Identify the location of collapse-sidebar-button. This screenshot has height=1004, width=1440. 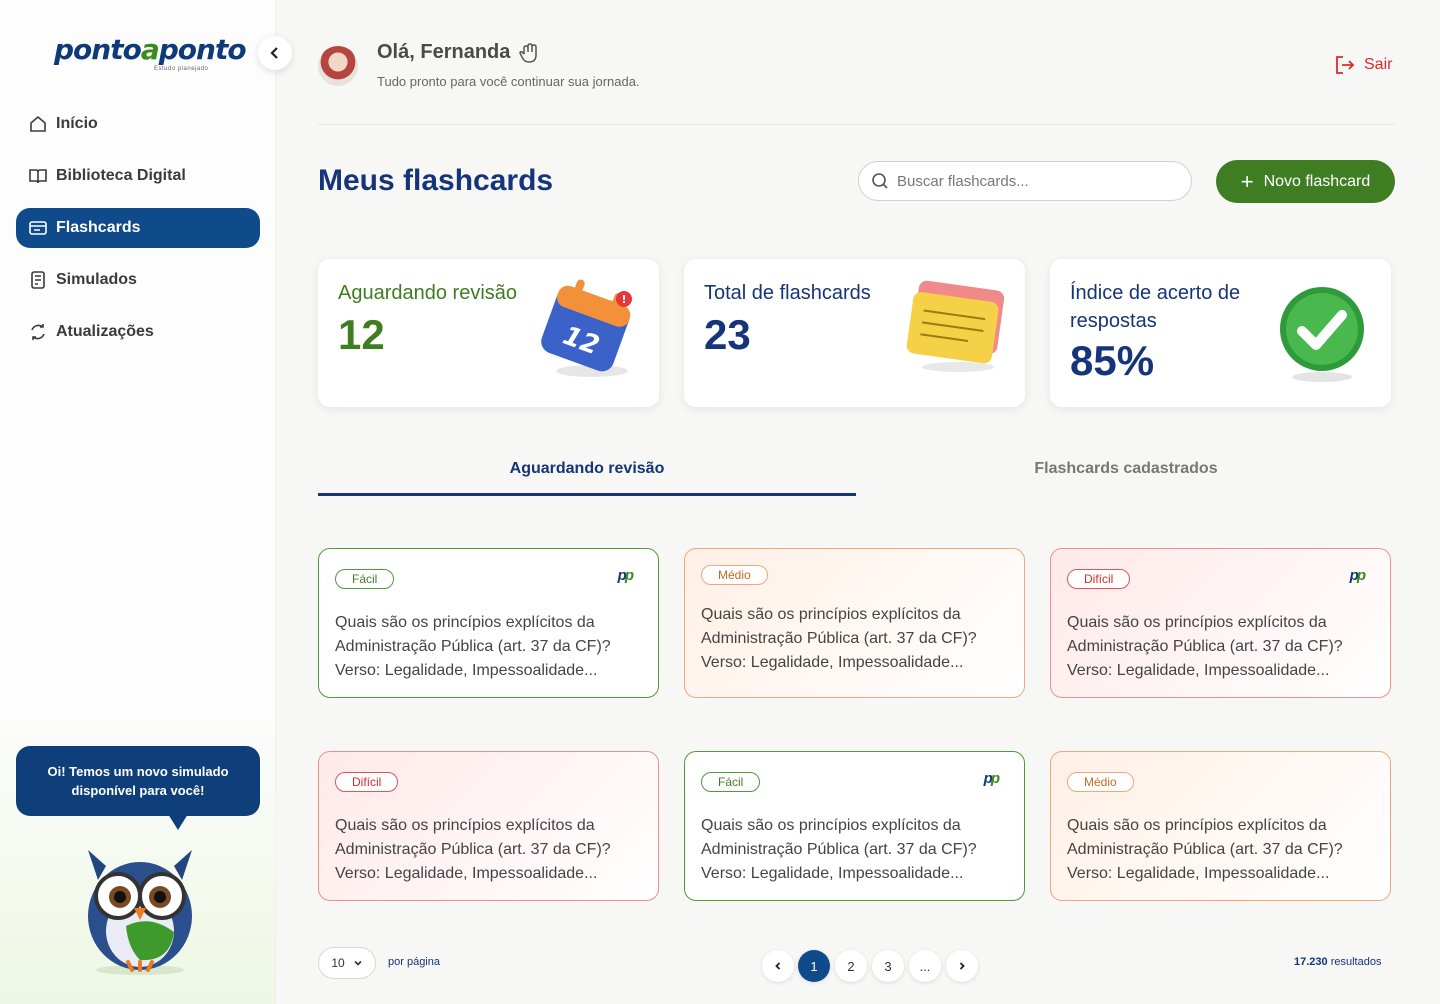
(275, 53).